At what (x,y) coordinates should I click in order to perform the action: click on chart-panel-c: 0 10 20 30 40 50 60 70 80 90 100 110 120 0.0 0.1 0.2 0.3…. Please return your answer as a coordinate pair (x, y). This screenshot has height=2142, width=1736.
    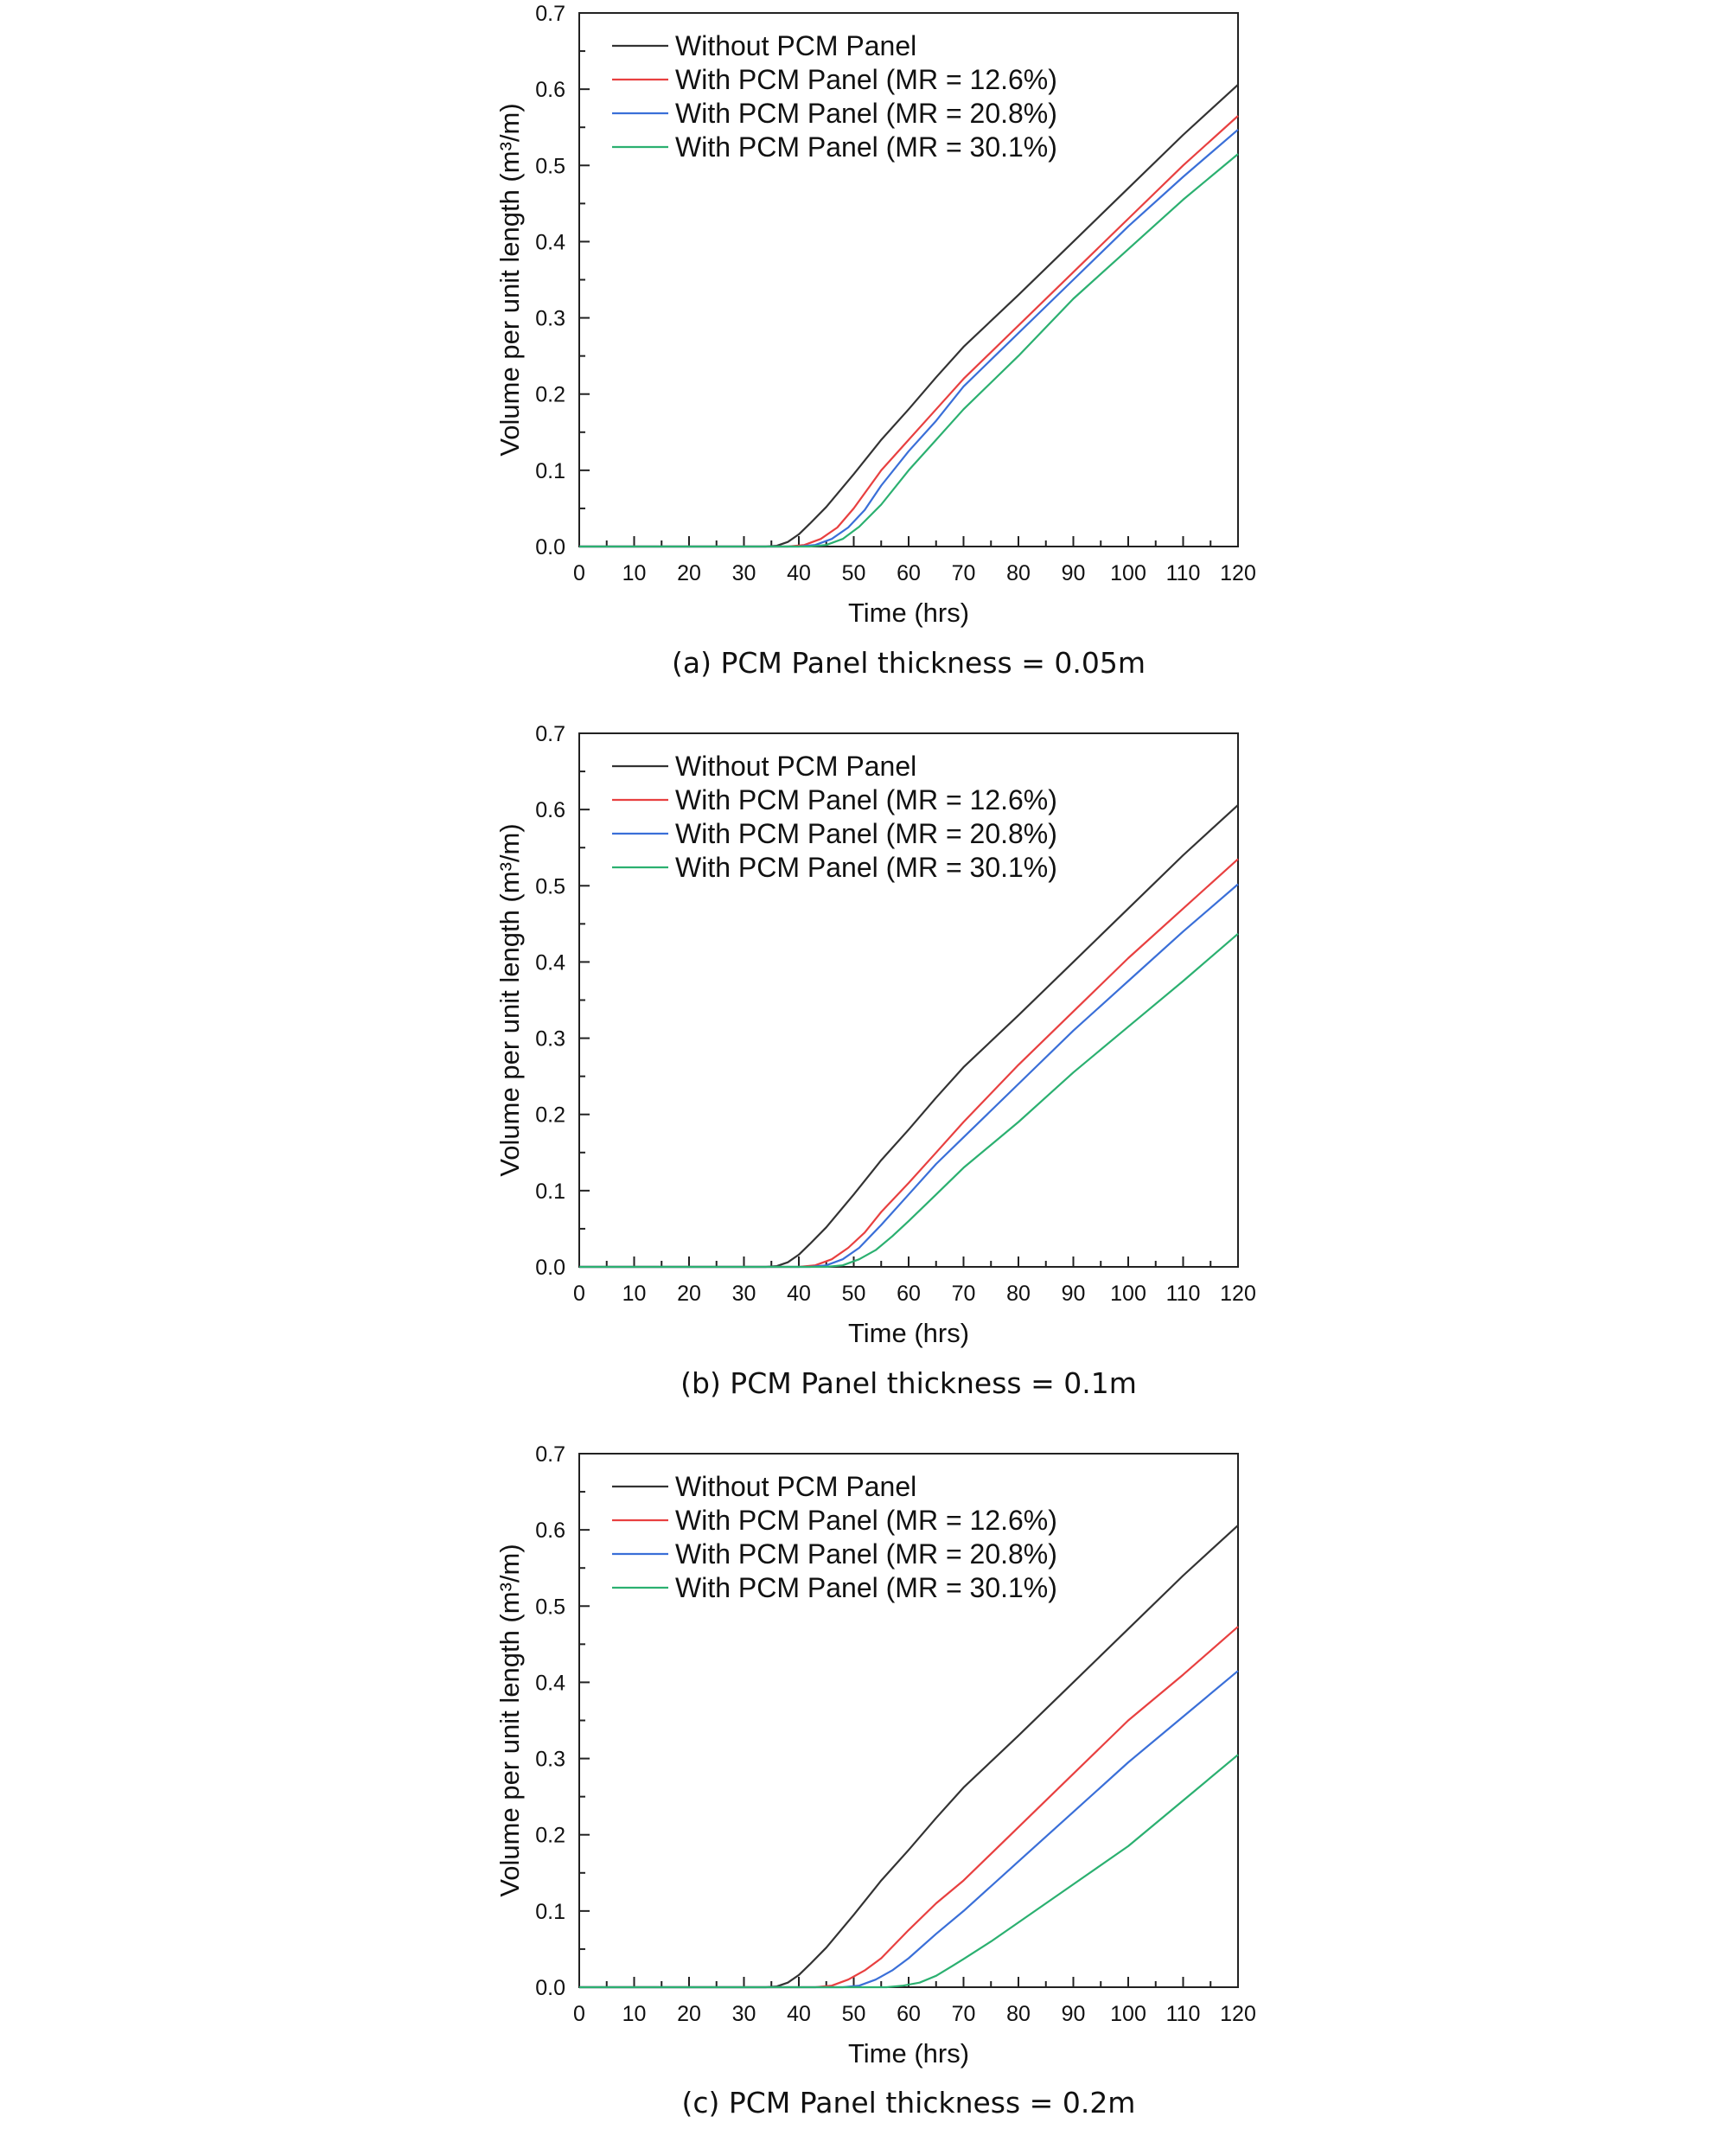
    Looking at the image, I should click on (875, 1781).